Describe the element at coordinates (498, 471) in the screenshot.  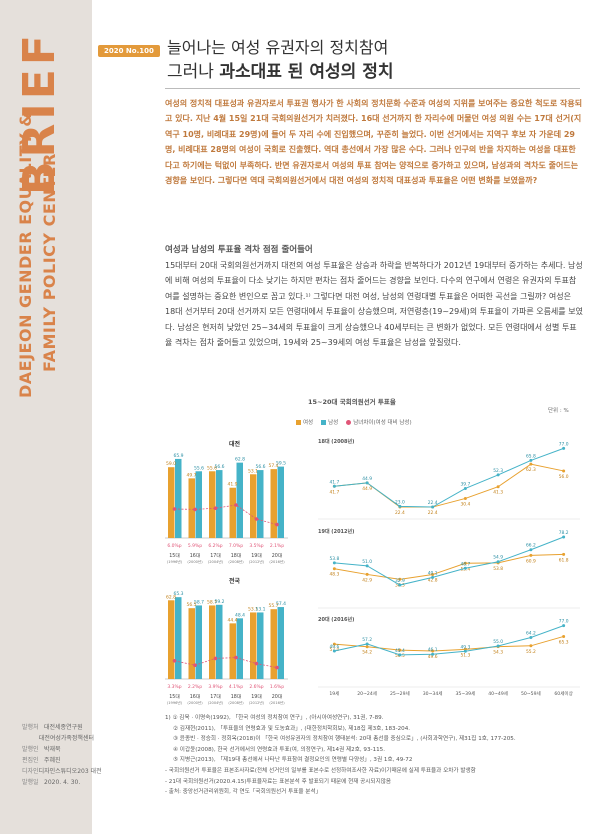
I see `point-label: 52.3` at that location.